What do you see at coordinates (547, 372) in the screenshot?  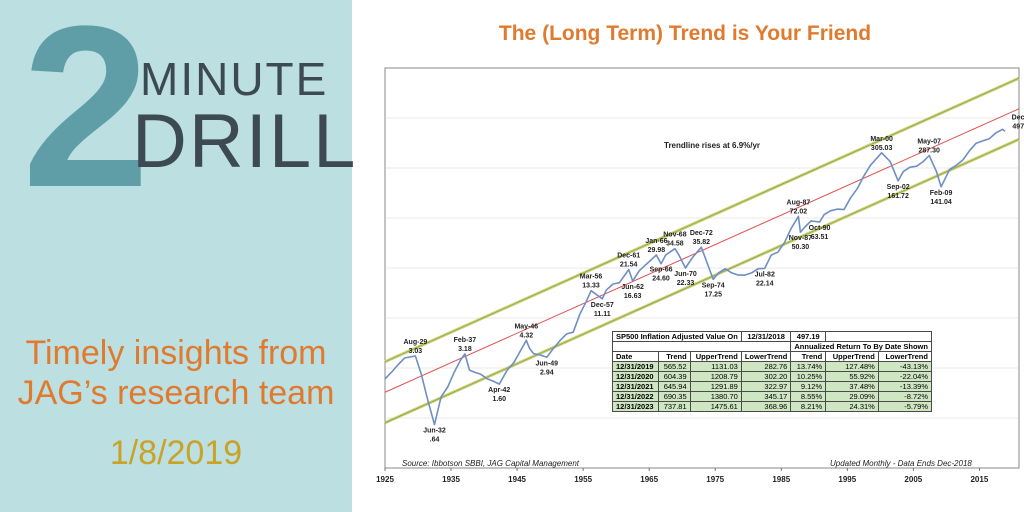 I see `annotation-value: 2.94` at bounding box center [547, 372].